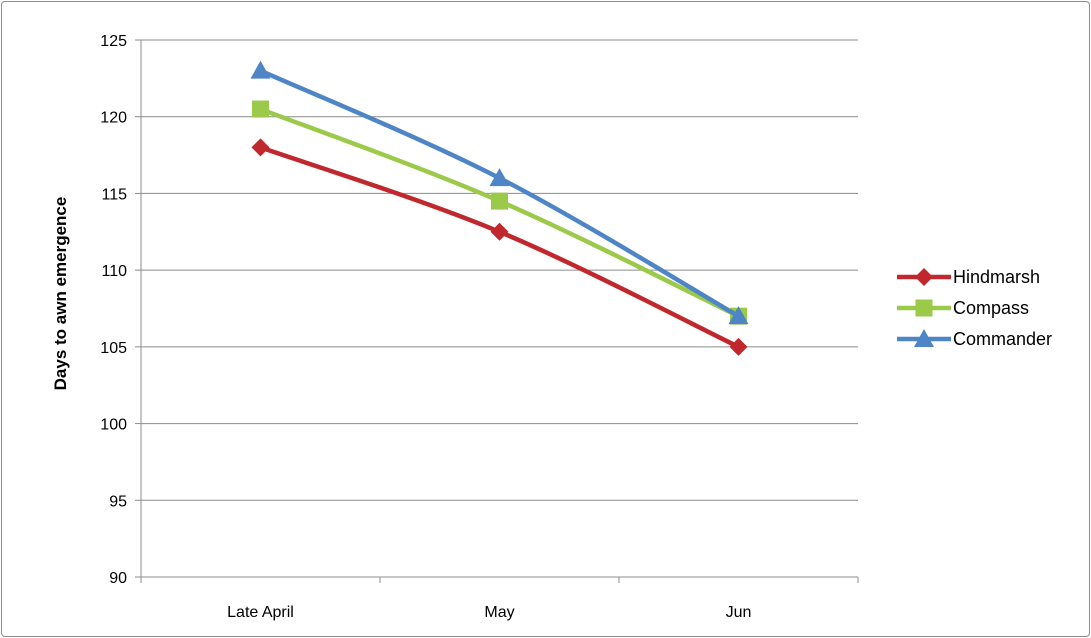 The width and height of the screenshot is (1091, 638). What do you see at coordinates (113, 425) in the screenshot?
I see `y-tick-label: 100` at bounding box center [113, 425].